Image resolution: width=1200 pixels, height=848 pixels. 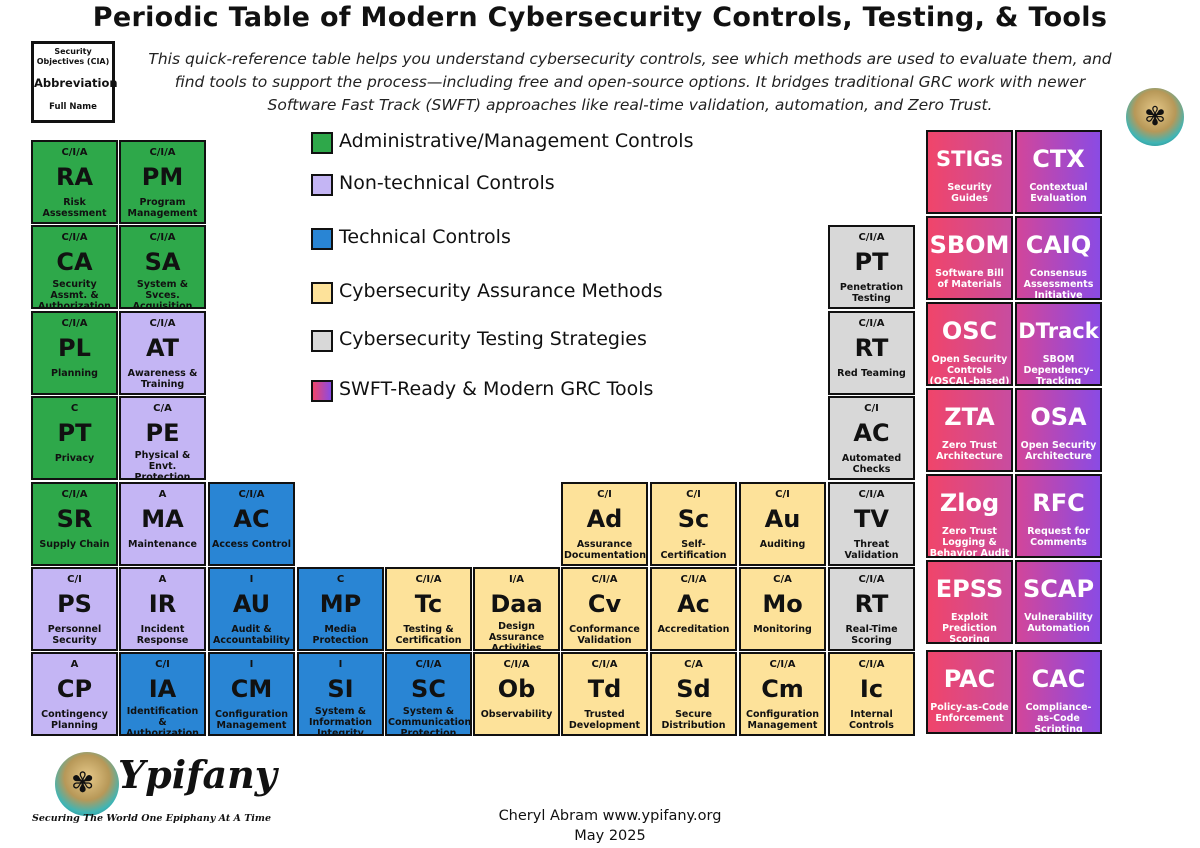 I want to click on element-full-name: Planning, so click(x=74, y=373).